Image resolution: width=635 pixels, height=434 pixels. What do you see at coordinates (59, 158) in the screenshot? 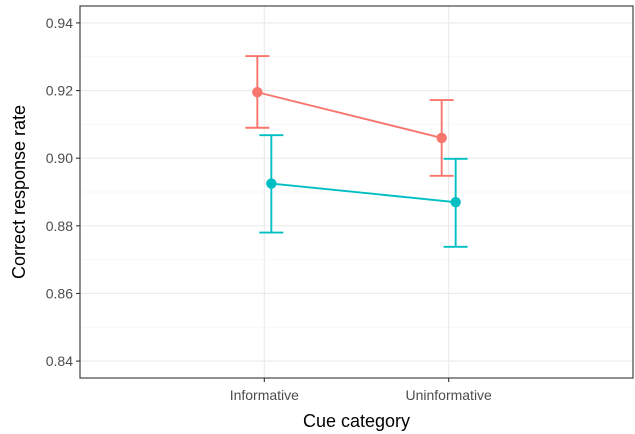
I see `y-tick-label: 0.90` at bounding box center [59, 158].